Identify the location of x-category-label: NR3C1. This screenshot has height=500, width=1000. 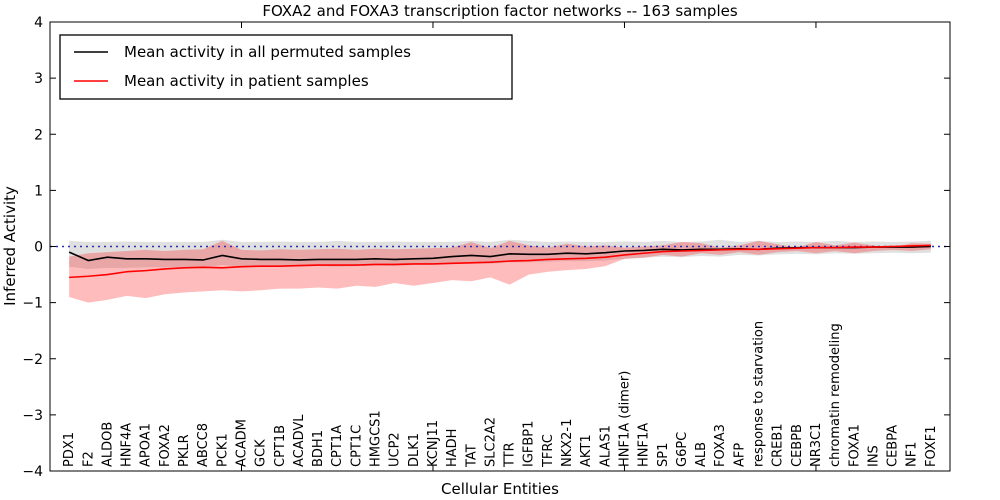
(816, 445).